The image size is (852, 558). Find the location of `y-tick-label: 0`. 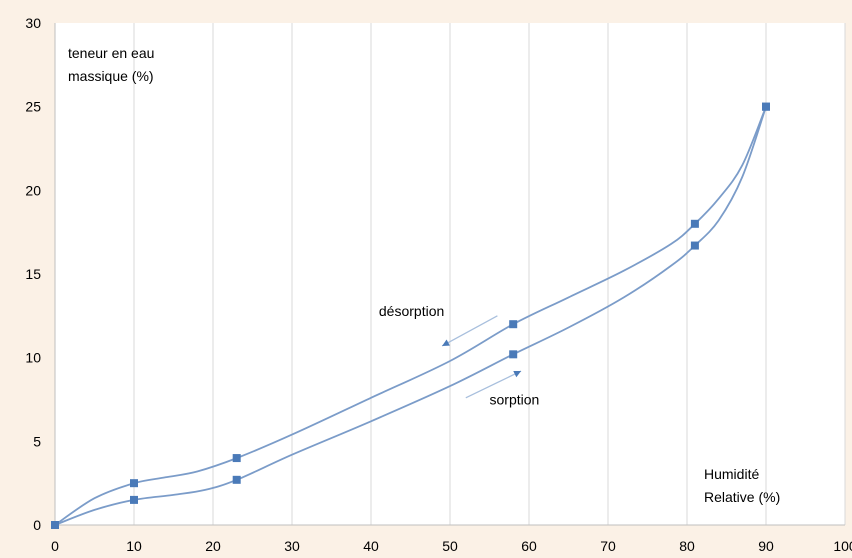

y-tick-label: 0 is located at coordinates (37, 525).